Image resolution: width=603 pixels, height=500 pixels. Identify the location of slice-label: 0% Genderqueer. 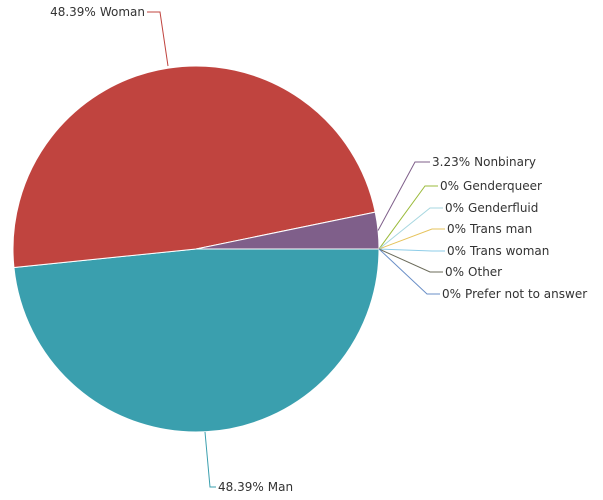
(491, 186).